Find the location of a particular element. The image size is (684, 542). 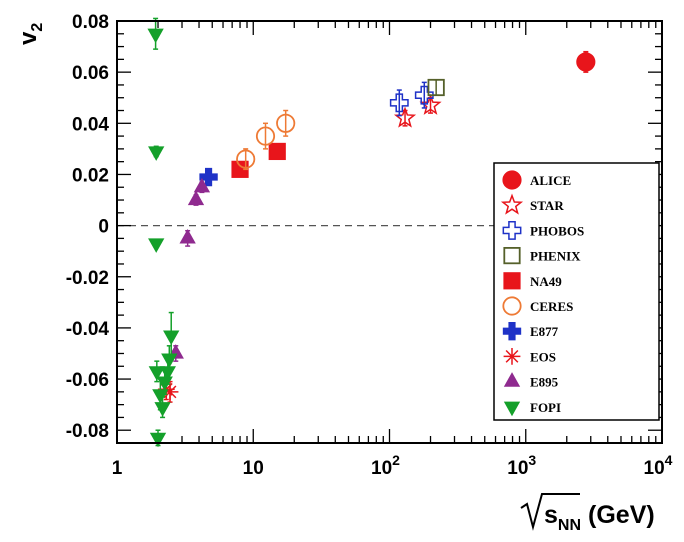

y-tick-label: -0.04 is located at coordinates (88, 329).